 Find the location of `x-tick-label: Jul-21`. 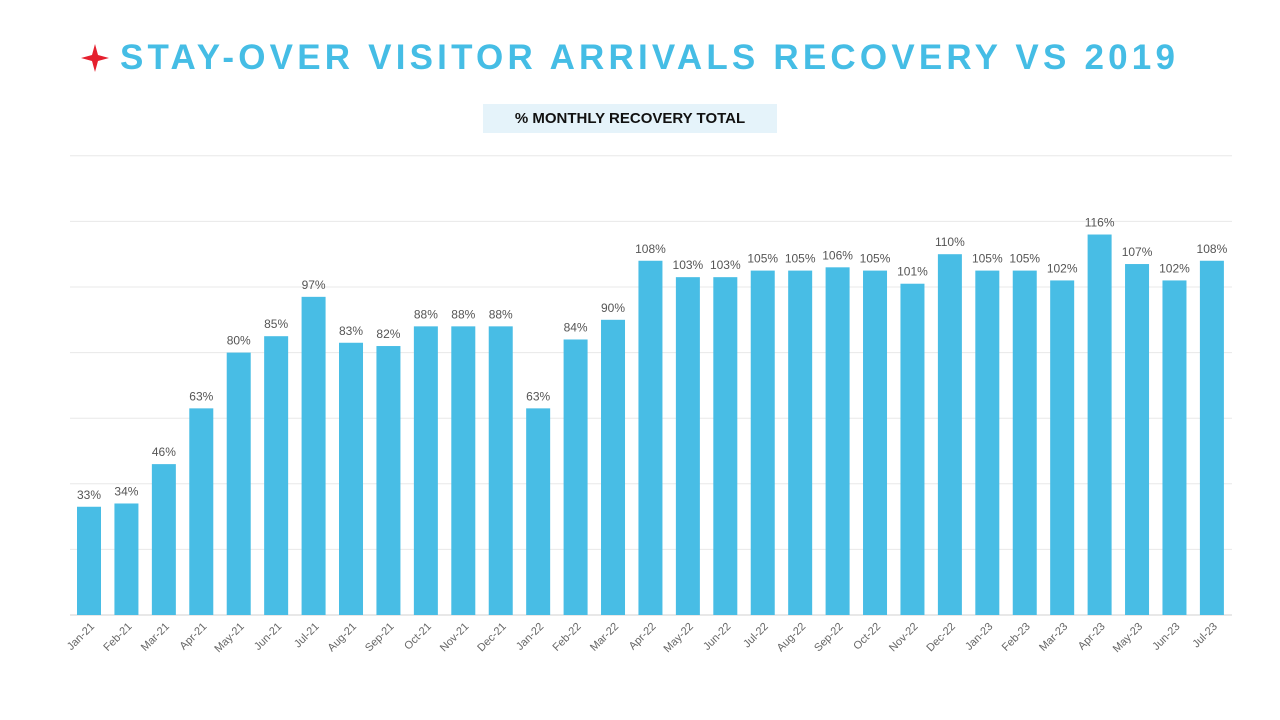

x-tick-label: Jul-21 is located at coordinates (307, 636).